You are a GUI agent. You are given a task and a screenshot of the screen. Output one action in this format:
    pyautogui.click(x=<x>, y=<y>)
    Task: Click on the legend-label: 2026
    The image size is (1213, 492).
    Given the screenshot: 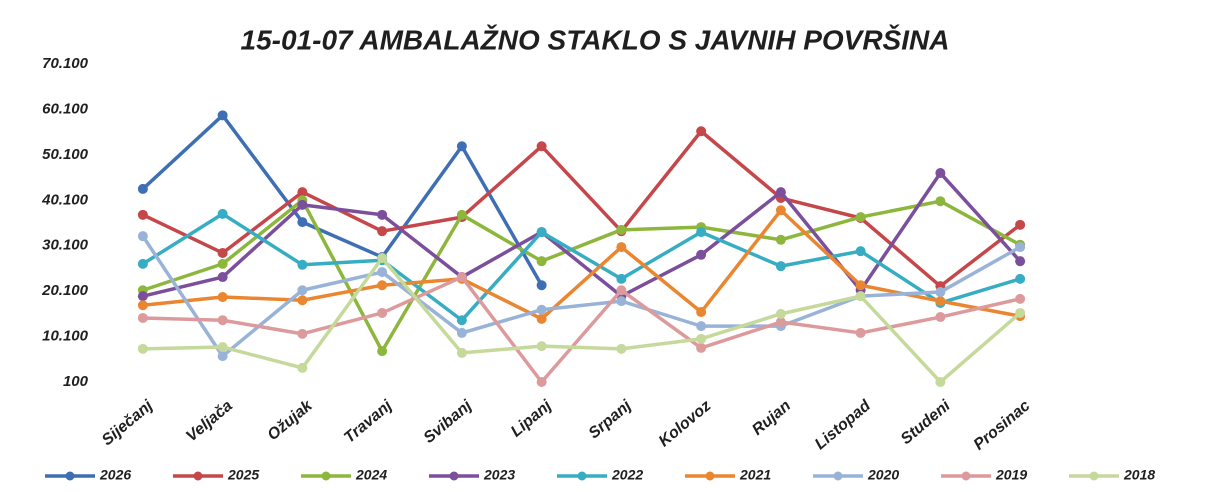 What is the action you would take?
    pyautogui.click(x=115, y=475)
    